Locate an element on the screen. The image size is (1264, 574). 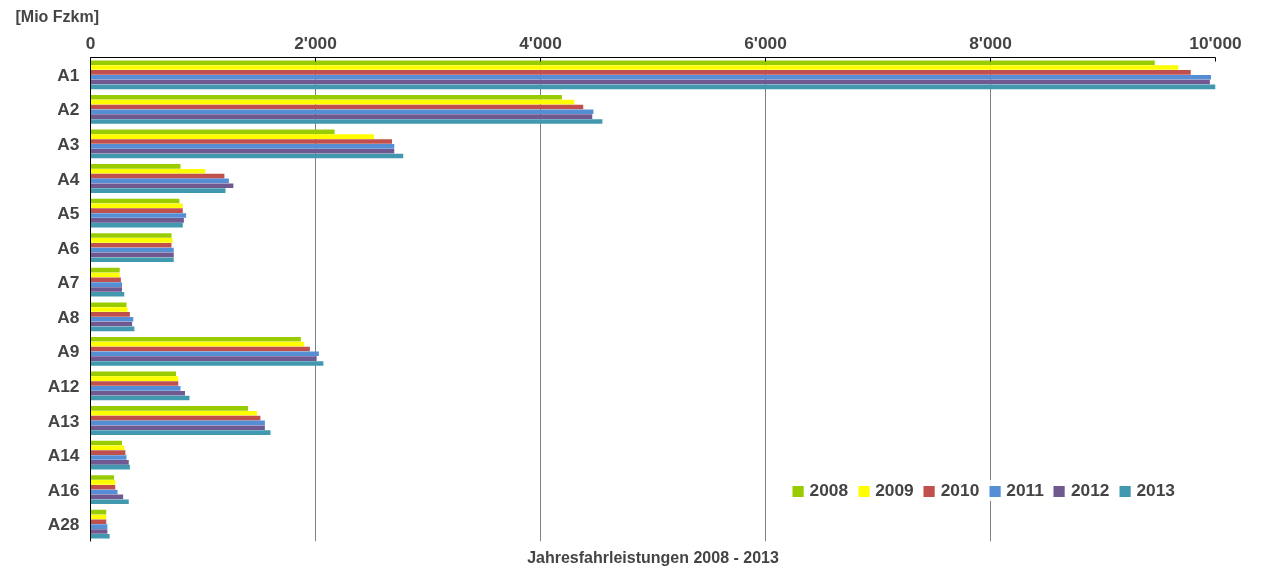
legend-label: 2009 is located at coordinates (894, 490).